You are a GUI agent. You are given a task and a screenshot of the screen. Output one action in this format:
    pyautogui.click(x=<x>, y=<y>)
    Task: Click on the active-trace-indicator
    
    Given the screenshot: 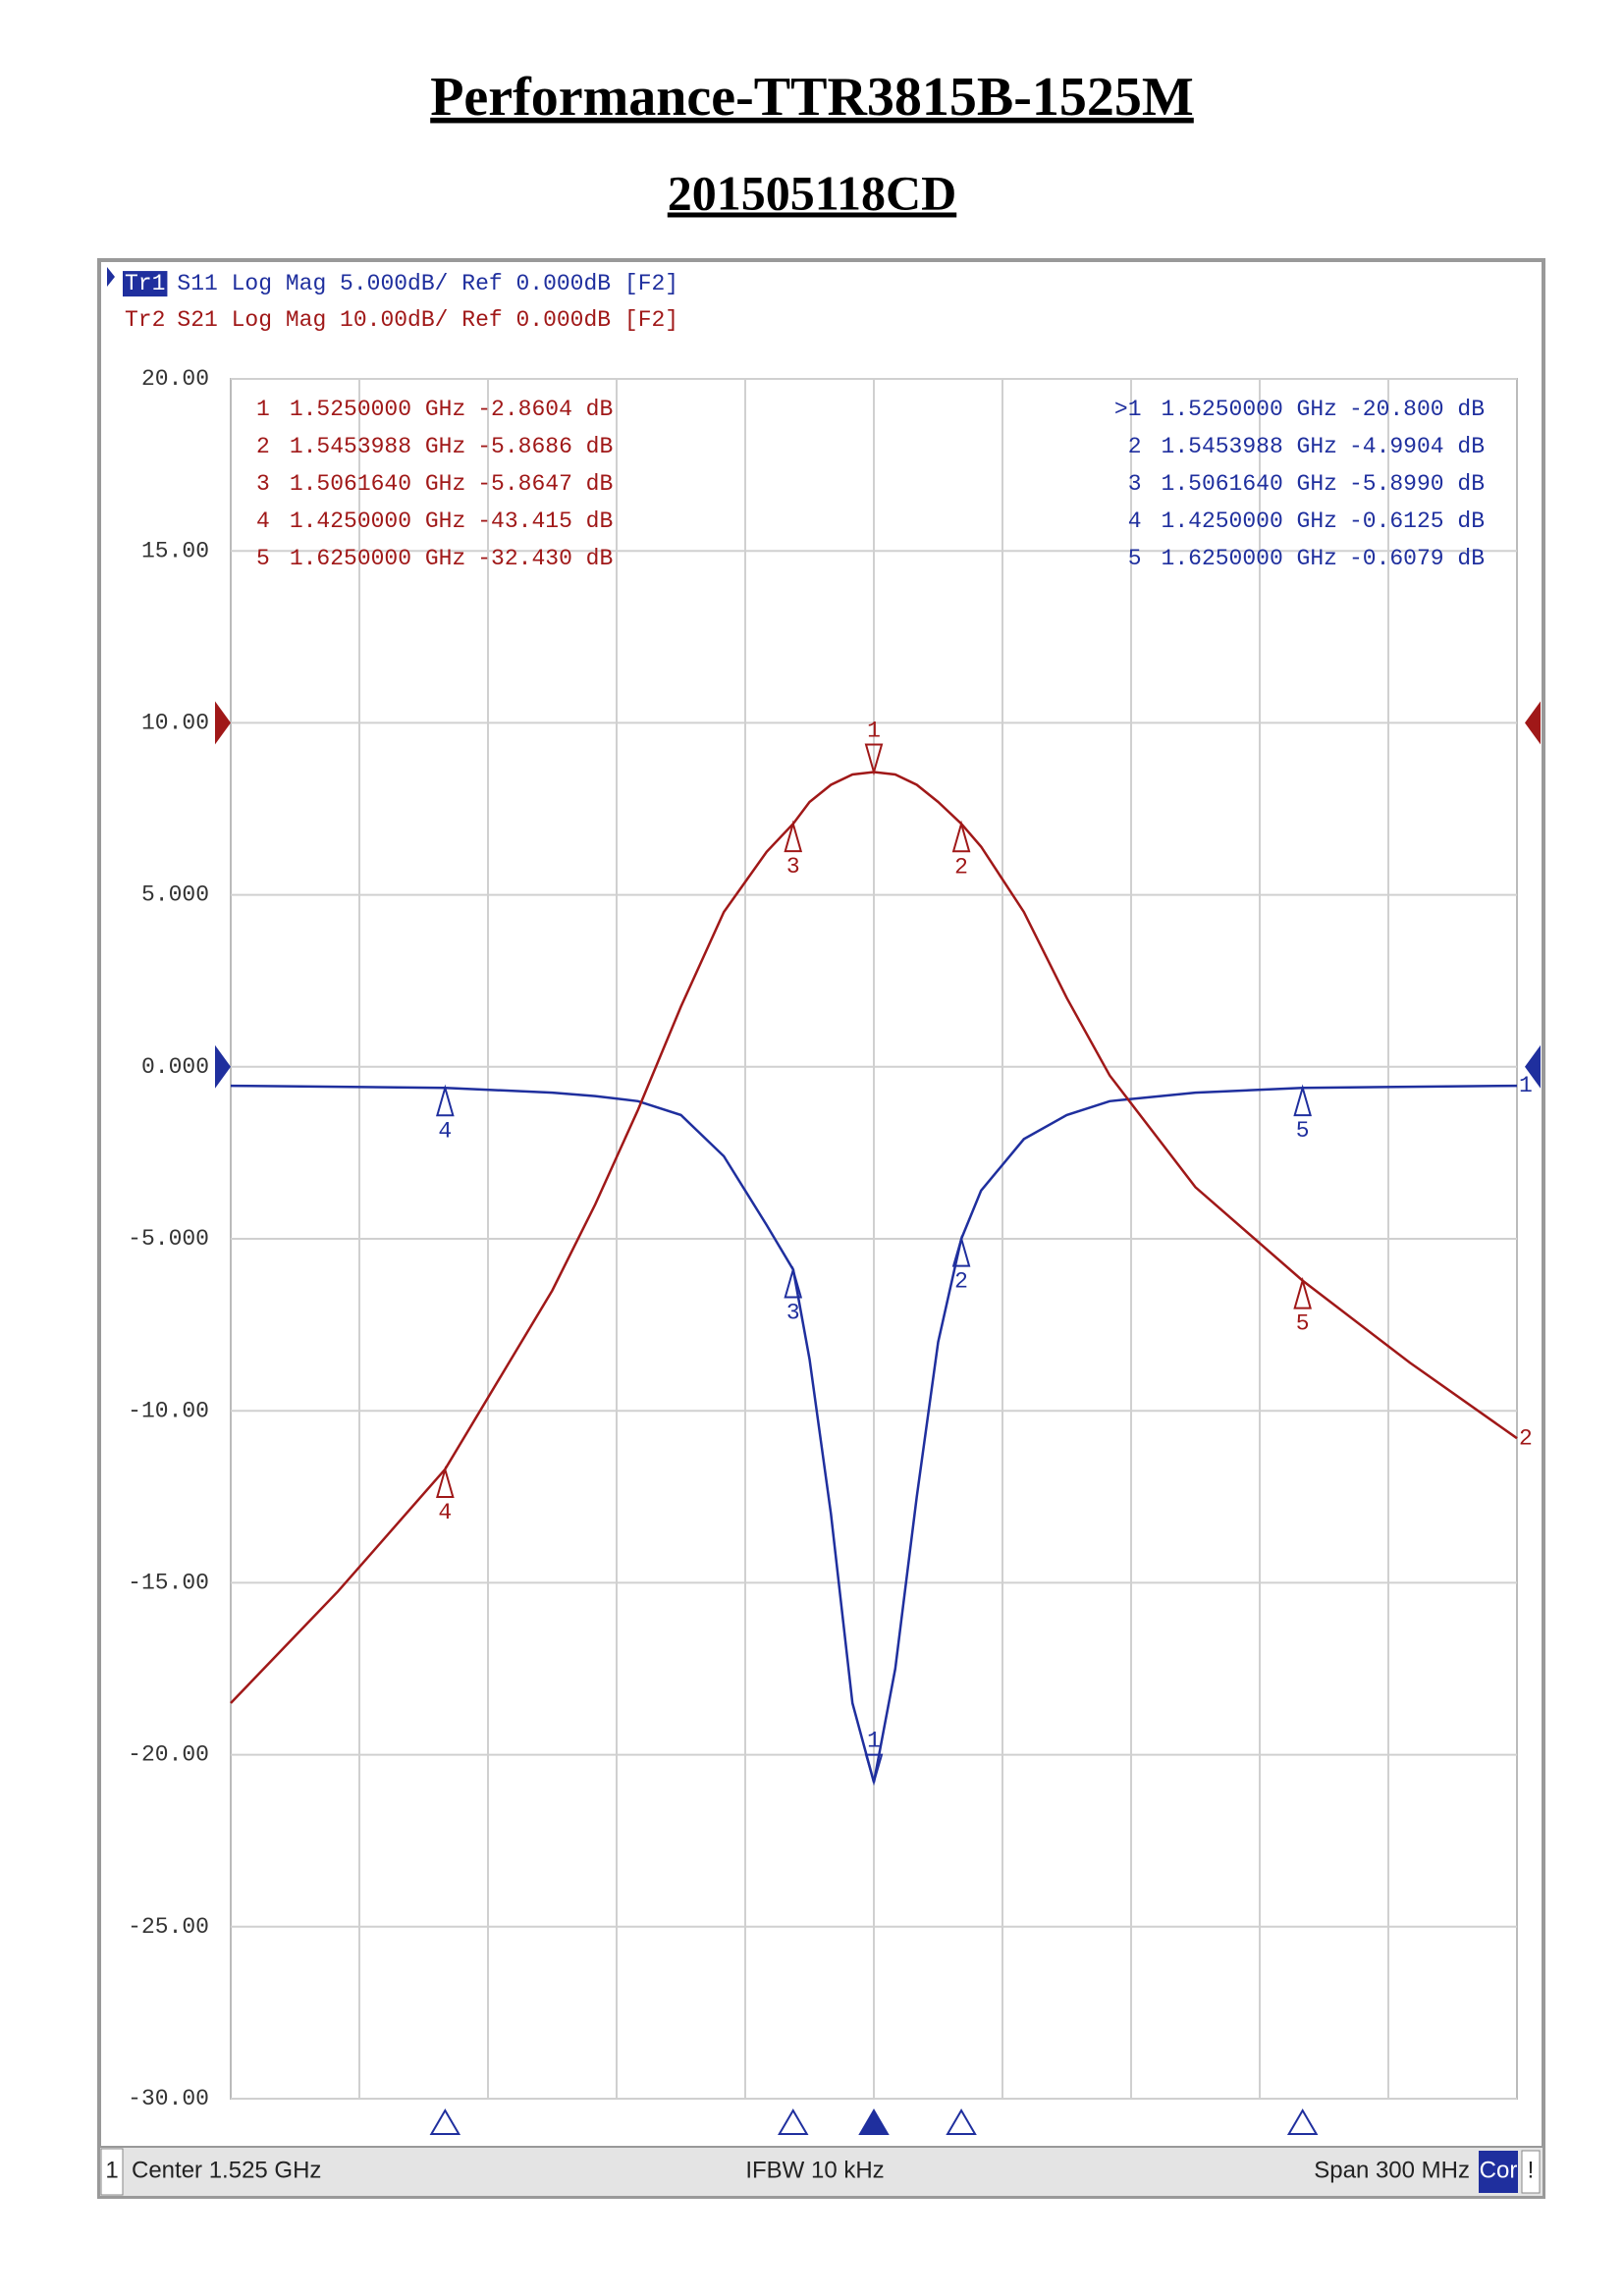 What is the action you would take?
    pyautogui.click(x=111, y=277)
    